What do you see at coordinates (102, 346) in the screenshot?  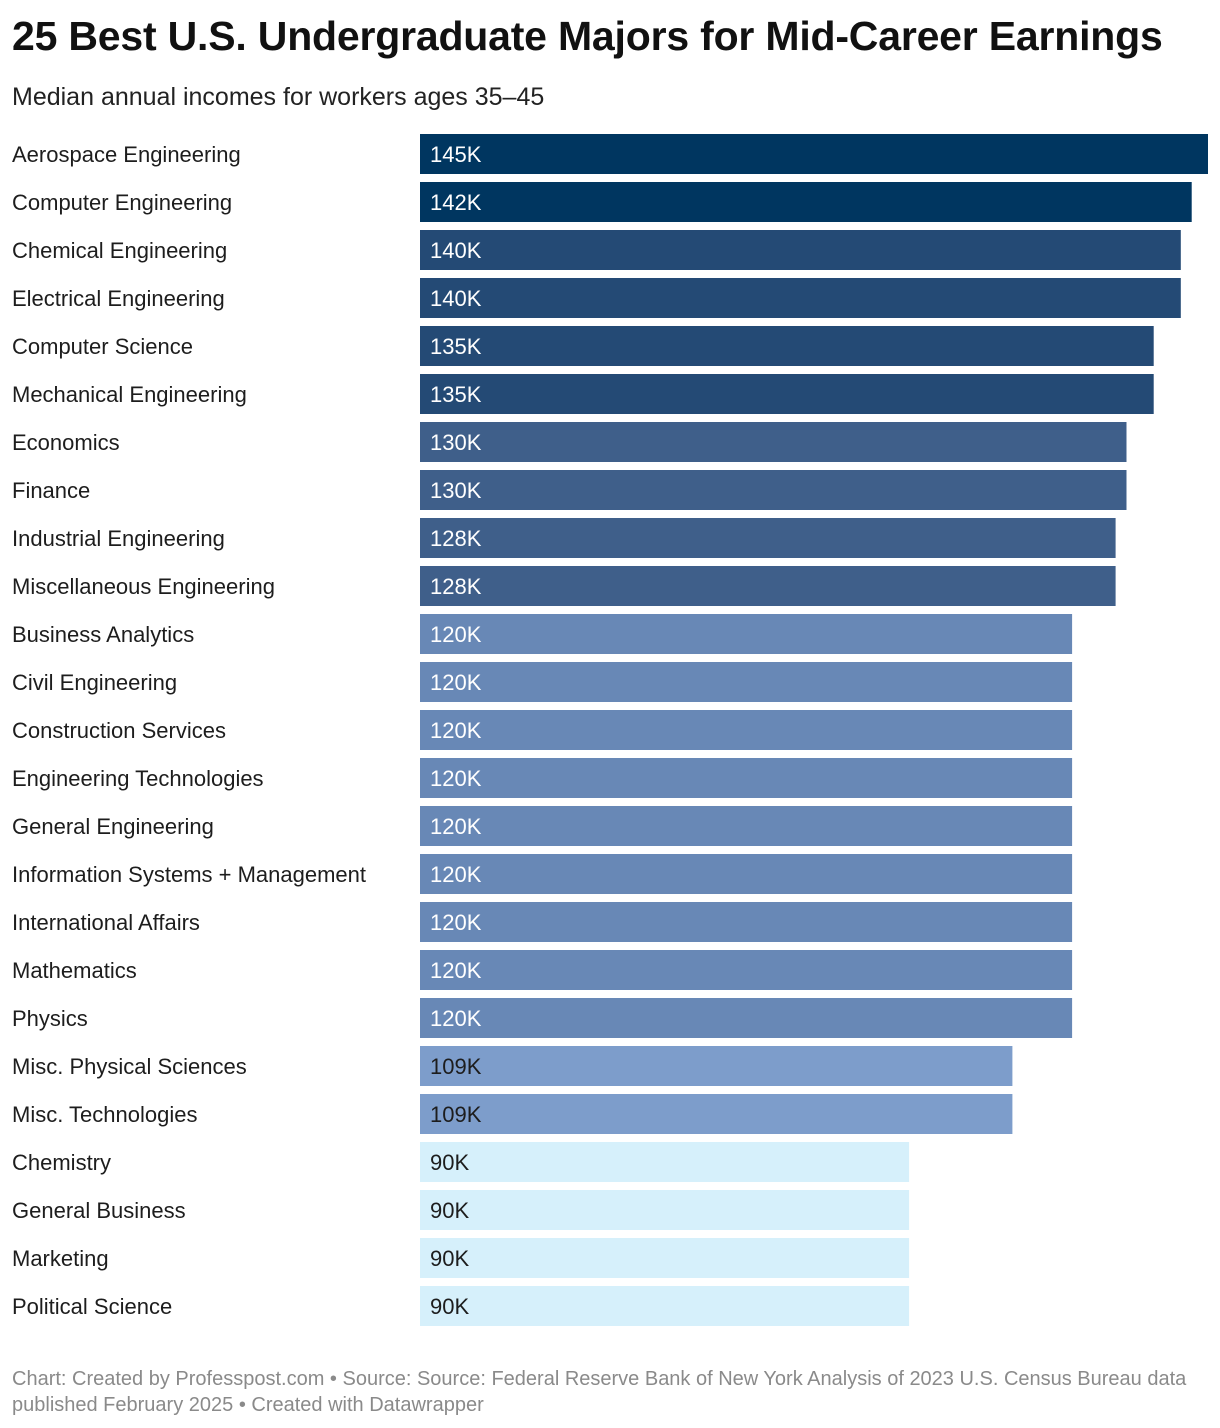 I see `category-label: Computer Science` at bounding box center [102, 346].